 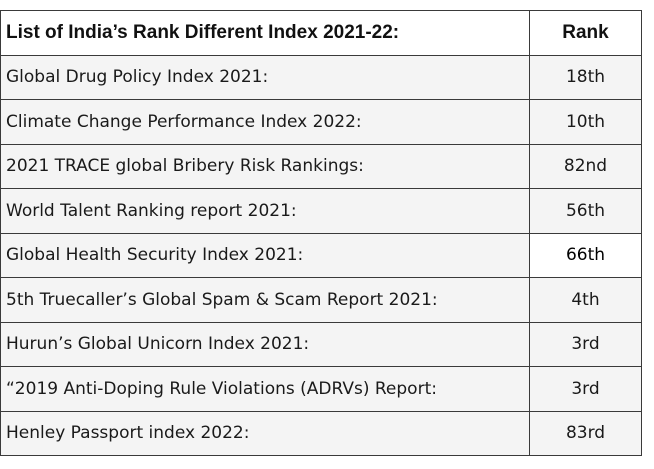 I want to click on rank-cell: 82nd, so click(x=585, y=166).